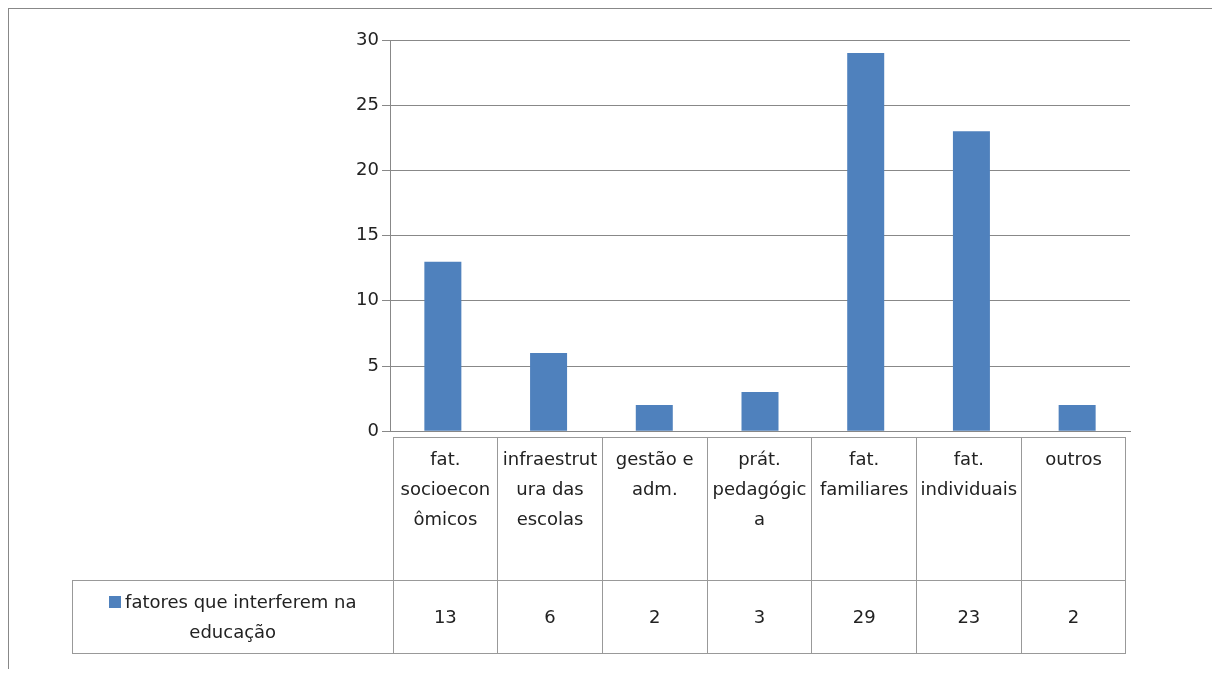 The width and height of the screenshot is (1212, 675). What do you see at coordinates (367, 103) in the screenshot?
I see `y-tick-label: 25` at bounding box center [367, 103].